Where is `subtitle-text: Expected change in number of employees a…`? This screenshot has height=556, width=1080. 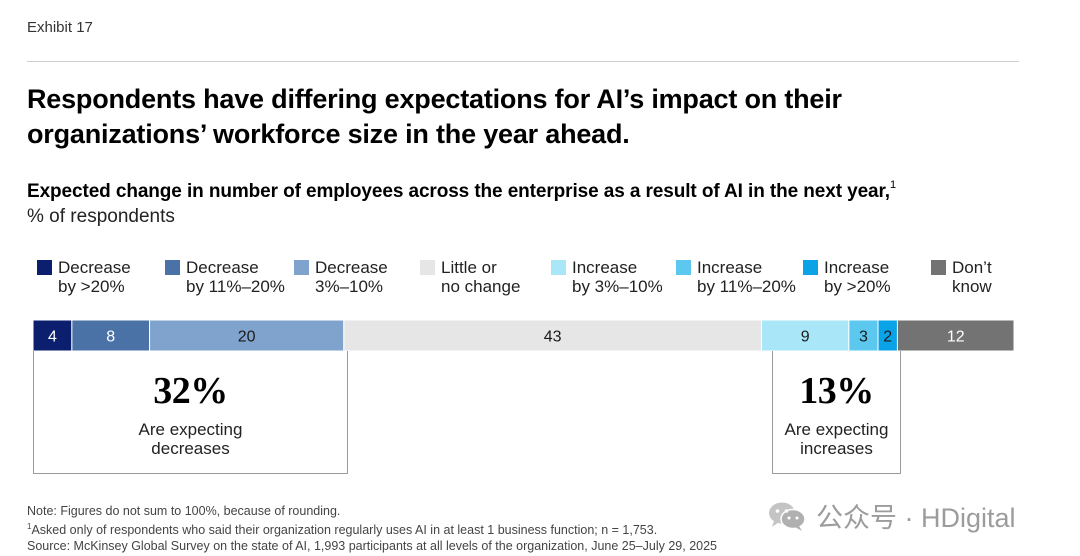 subtitle-text: Expected change in number of employees a… is located at coordinates (458, 191).